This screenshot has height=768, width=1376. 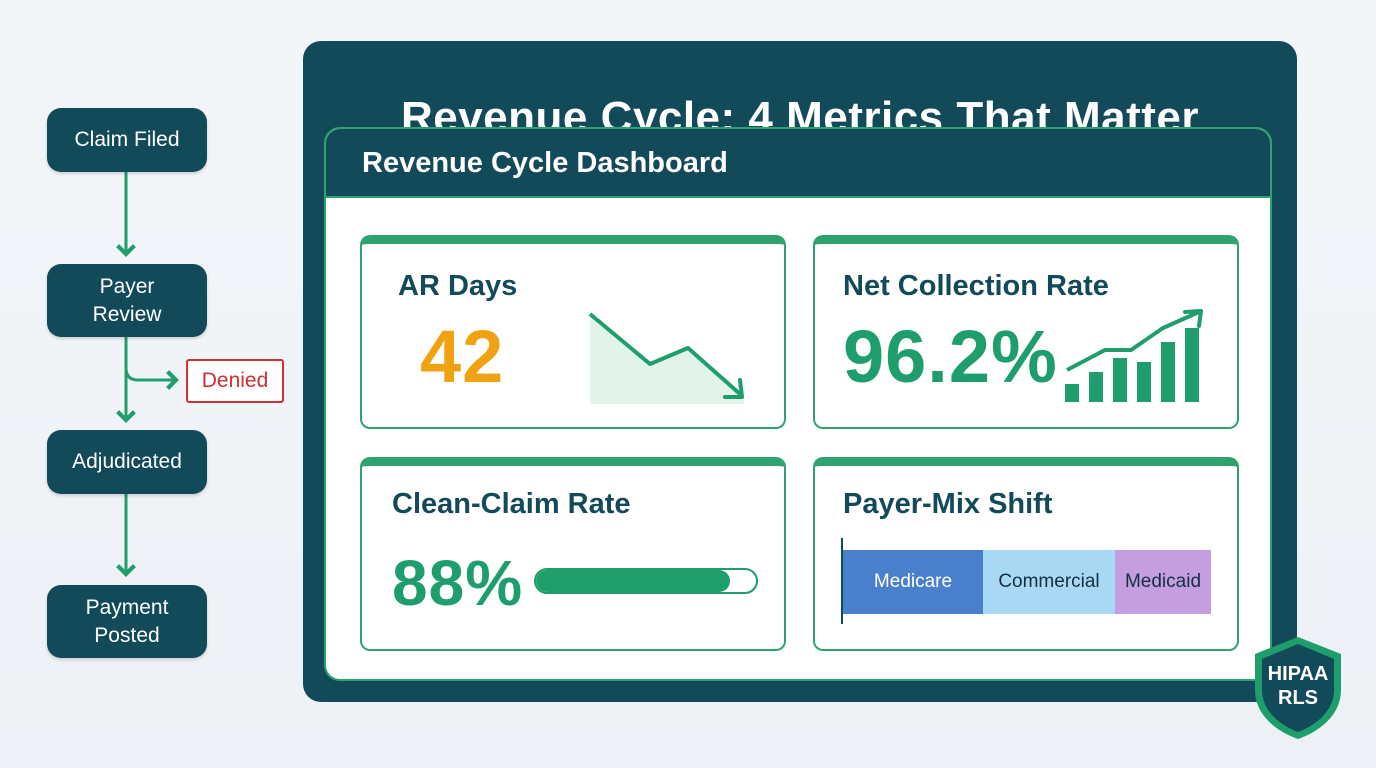 I want to click on payer-mix-segment-medicaid: Medicaid, so click(x=1163, y=582).